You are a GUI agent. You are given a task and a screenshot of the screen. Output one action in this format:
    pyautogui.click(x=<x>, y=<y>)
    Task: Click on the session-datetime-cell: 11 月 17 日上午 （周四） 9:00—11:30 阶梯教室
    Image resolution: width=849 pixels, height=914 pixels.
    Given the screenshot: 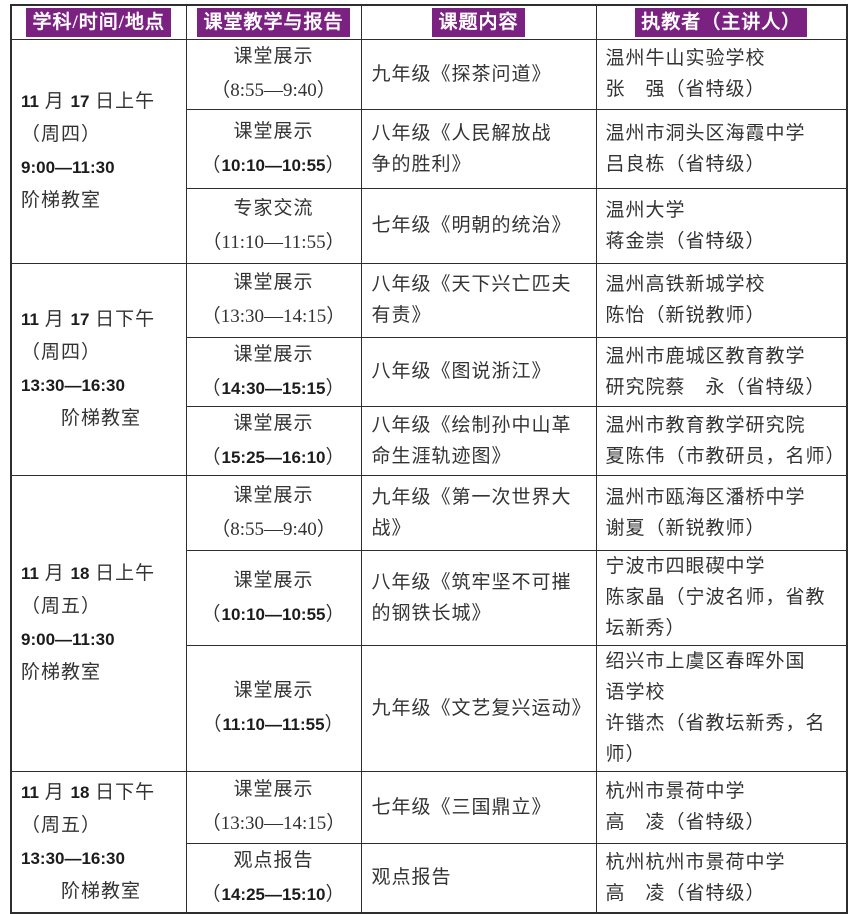 What is the action you would take?
    pyautogui.click(x=98, y=151)
    